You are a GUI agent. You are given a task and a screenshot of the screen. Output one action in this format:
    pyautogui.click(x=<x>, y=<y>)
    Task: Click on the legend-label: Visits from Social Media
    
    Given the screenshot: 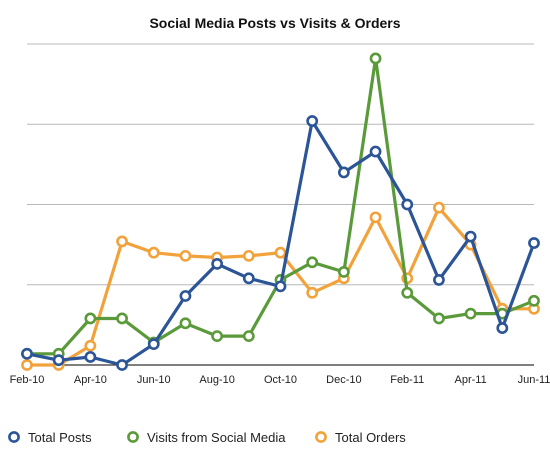 What is the action you would take?
    pyautogui.click(x=216, y=437)
    